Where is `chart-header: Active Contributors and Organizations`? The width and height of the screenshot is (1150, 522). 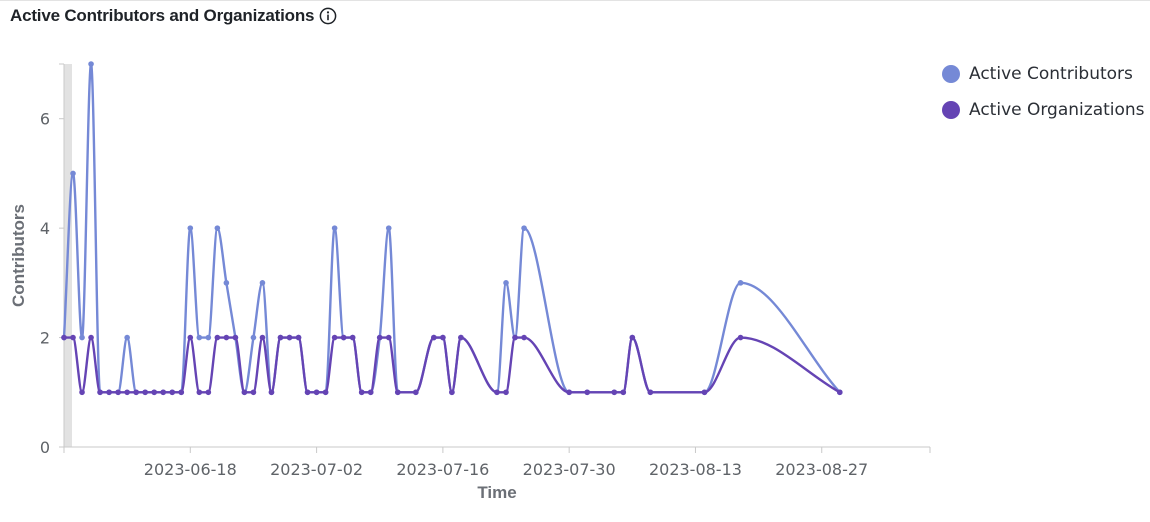
chart-header: Active Contributors and Organizations is located at coordinates (173, 16).